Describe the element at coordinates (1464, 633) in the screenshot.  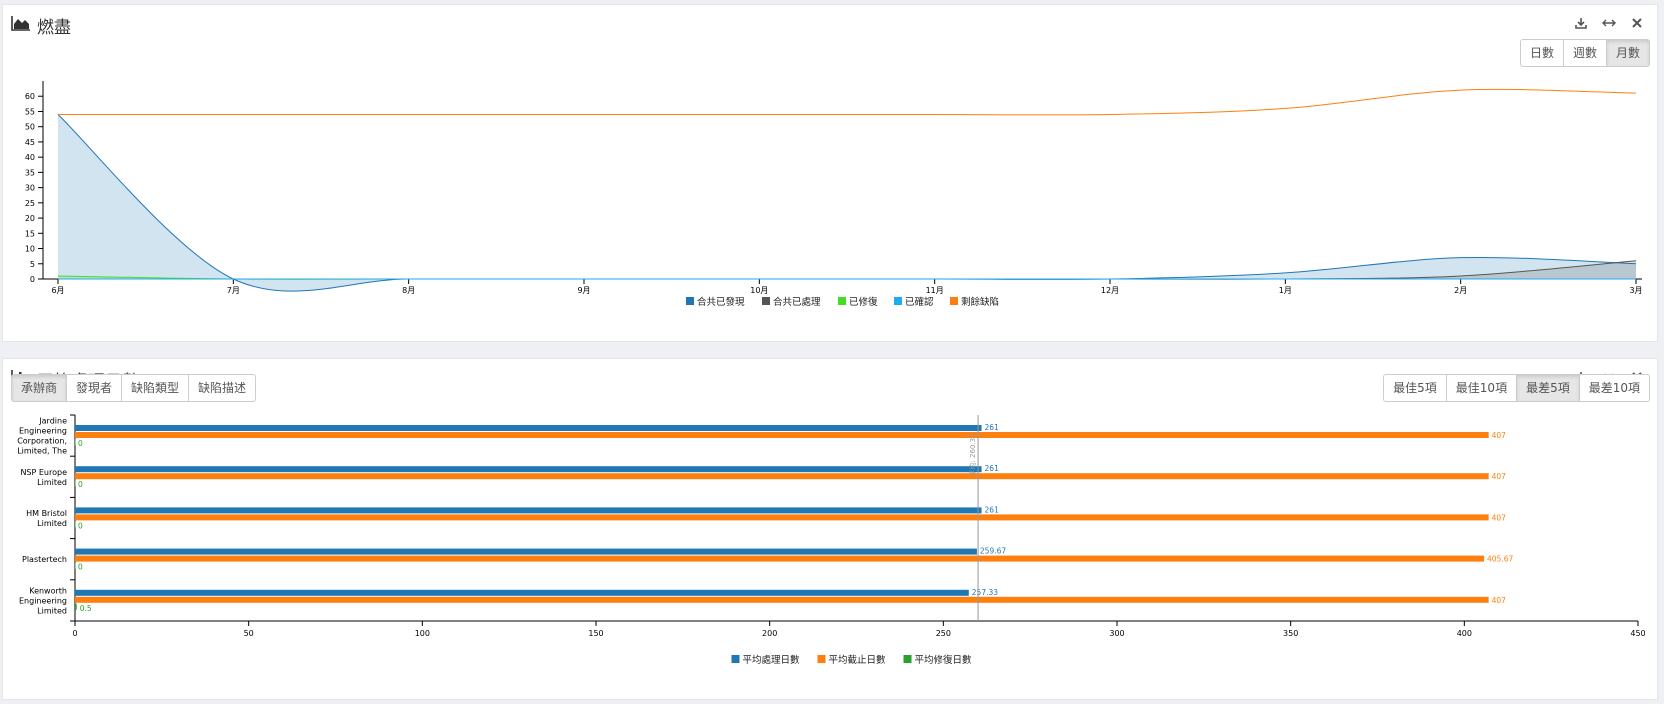
I see `x-tick-label: 400` at that location.